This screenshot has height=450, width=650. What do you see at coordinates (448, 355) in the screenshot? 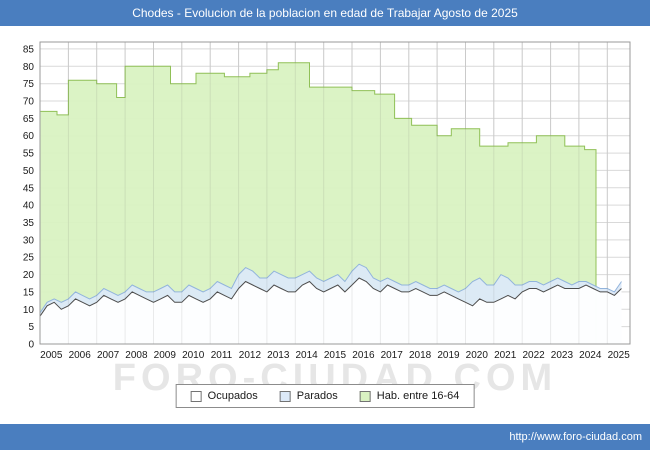
I see `svg-text: 2019` at bounding box center [448, 355].